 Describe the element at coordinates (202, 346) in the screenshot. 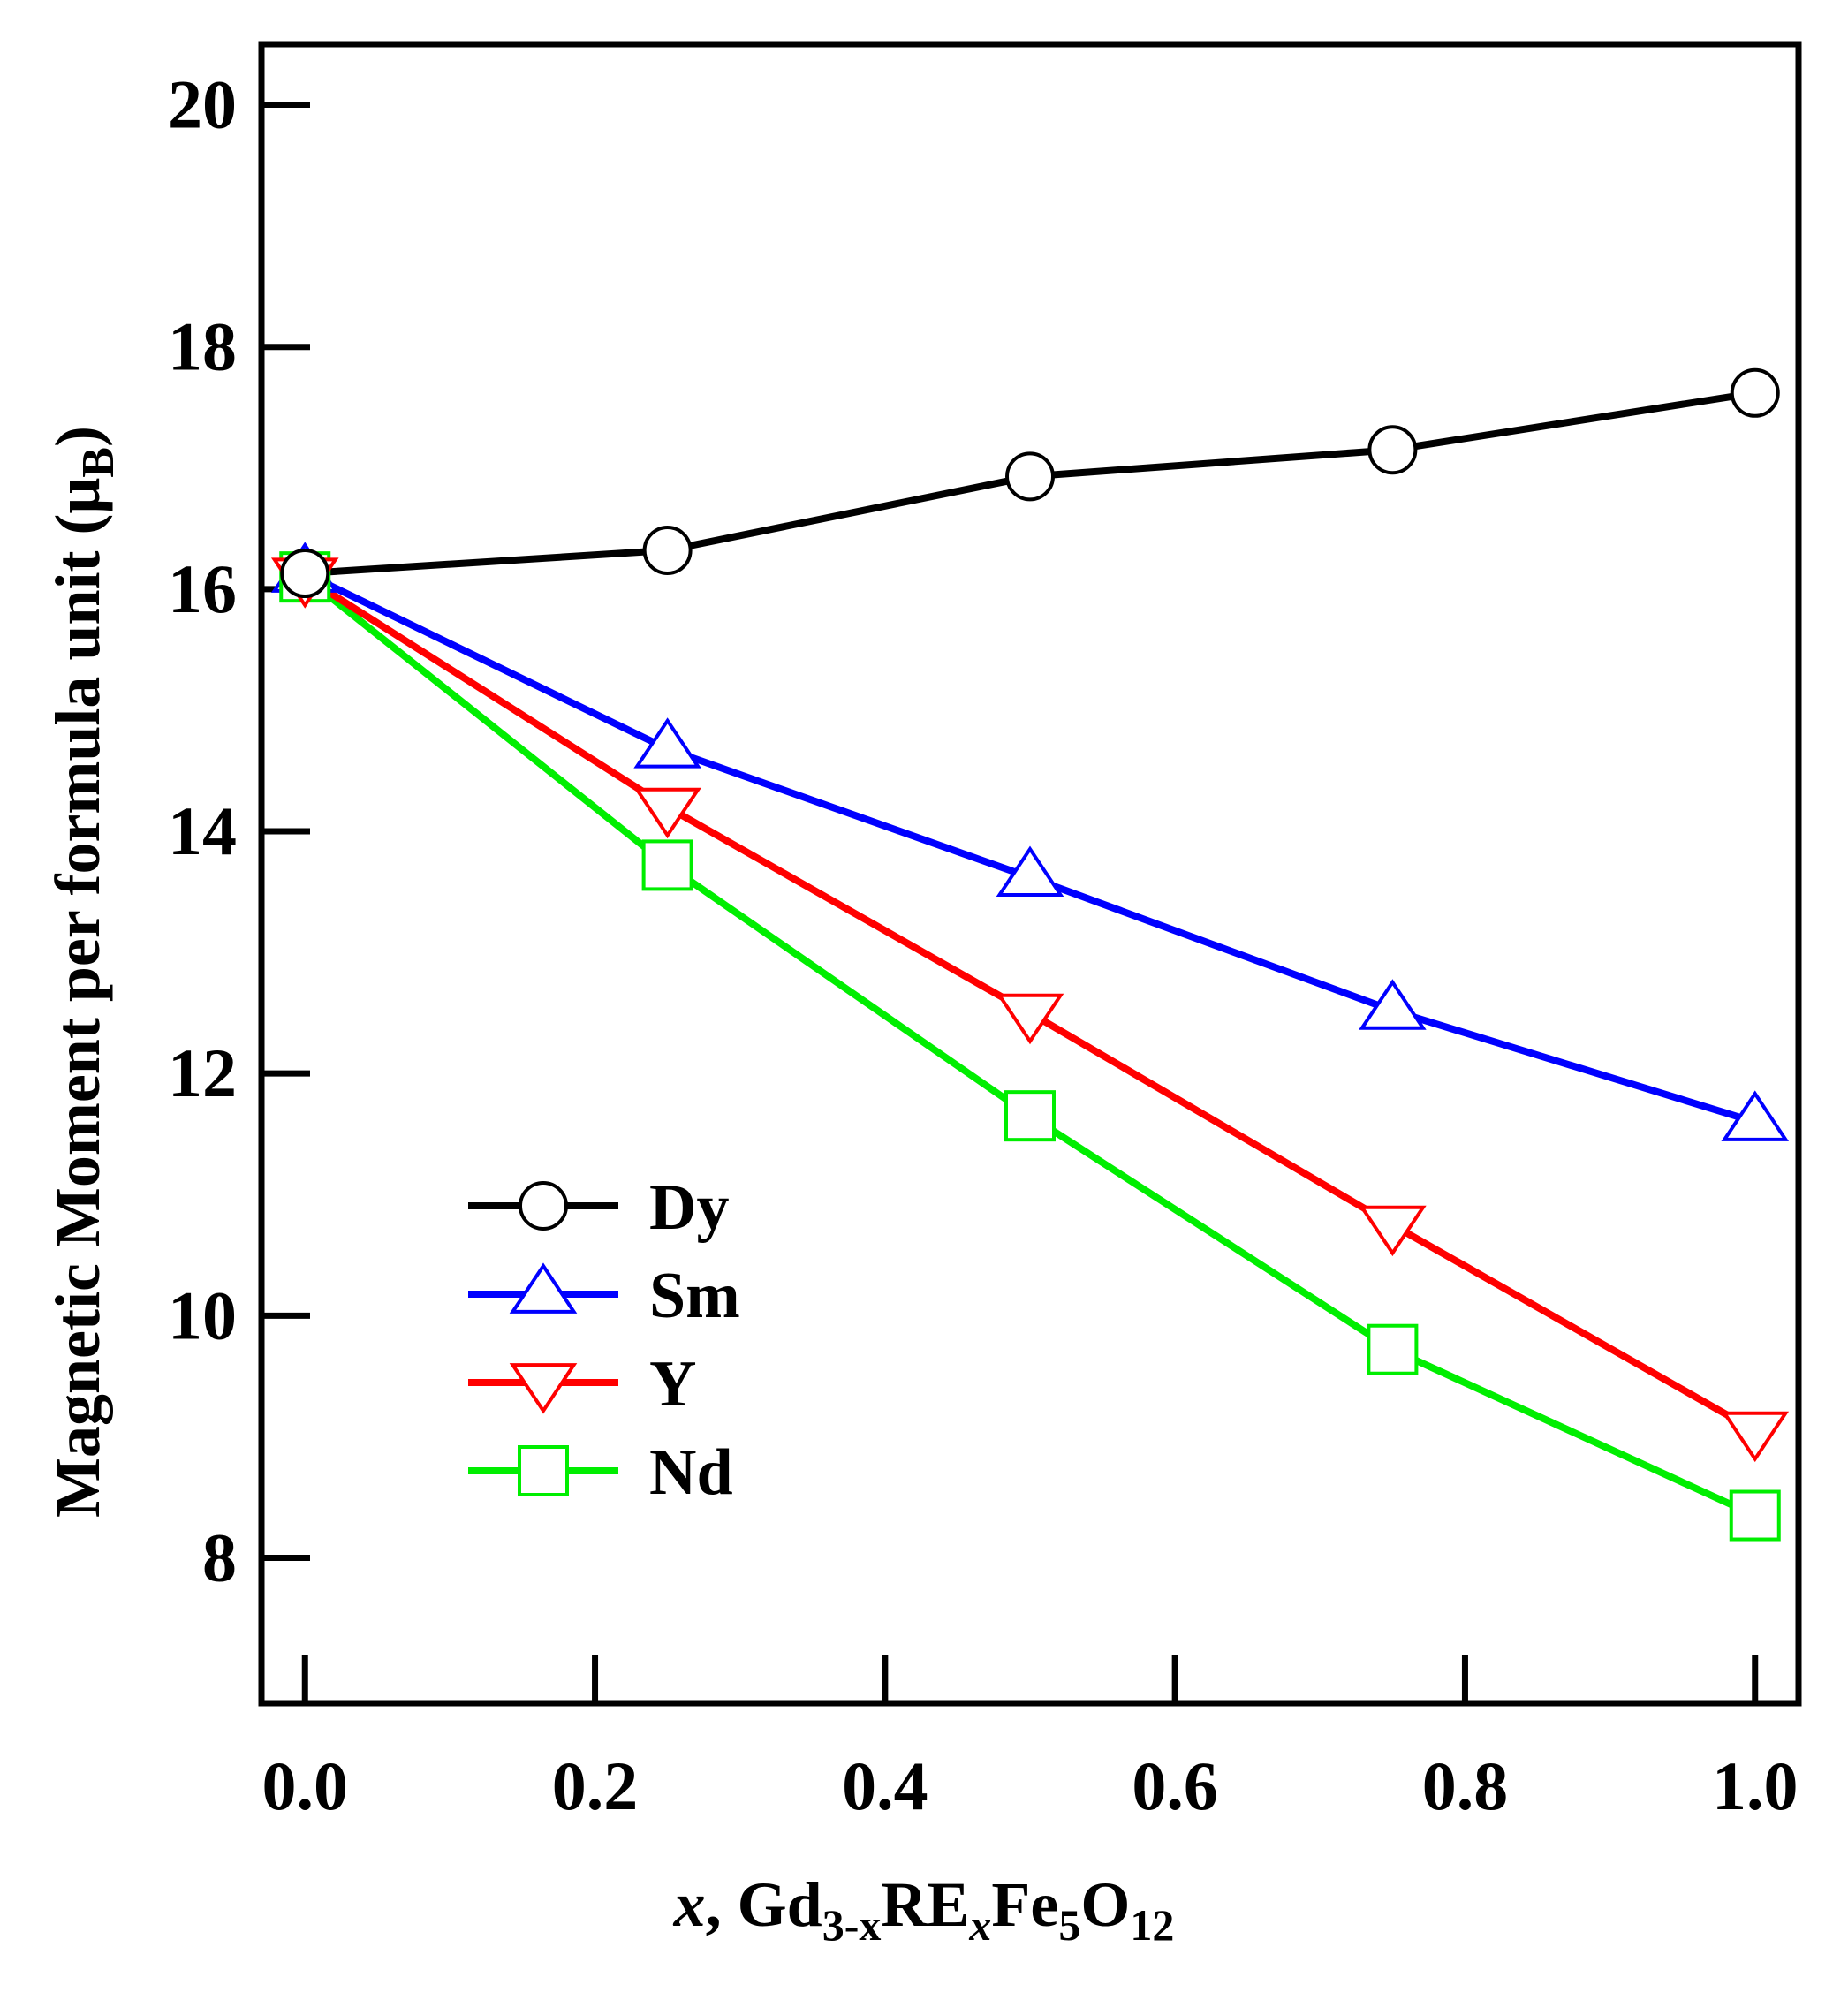

I see `y-tick-label: 18` at that location.